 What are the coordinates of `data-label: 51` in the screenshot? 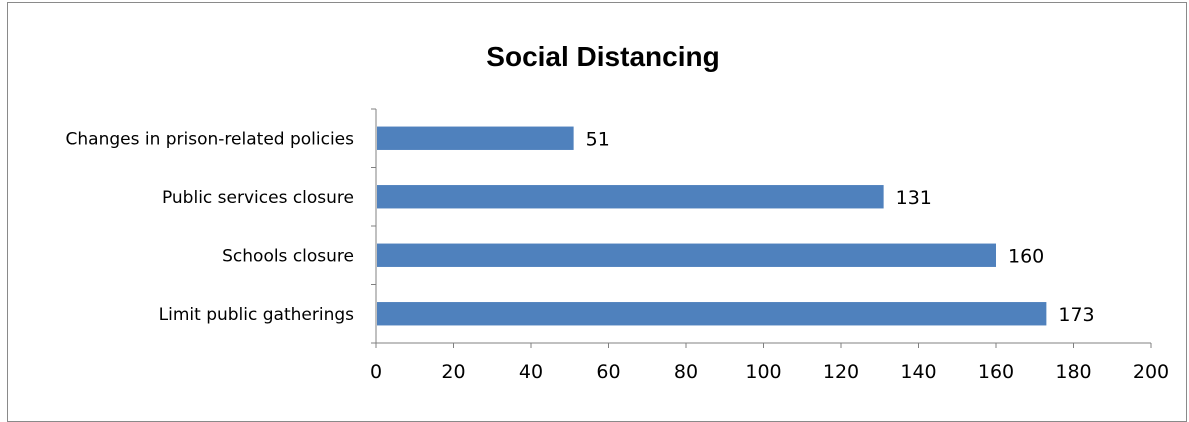 It's located at (598, 139).